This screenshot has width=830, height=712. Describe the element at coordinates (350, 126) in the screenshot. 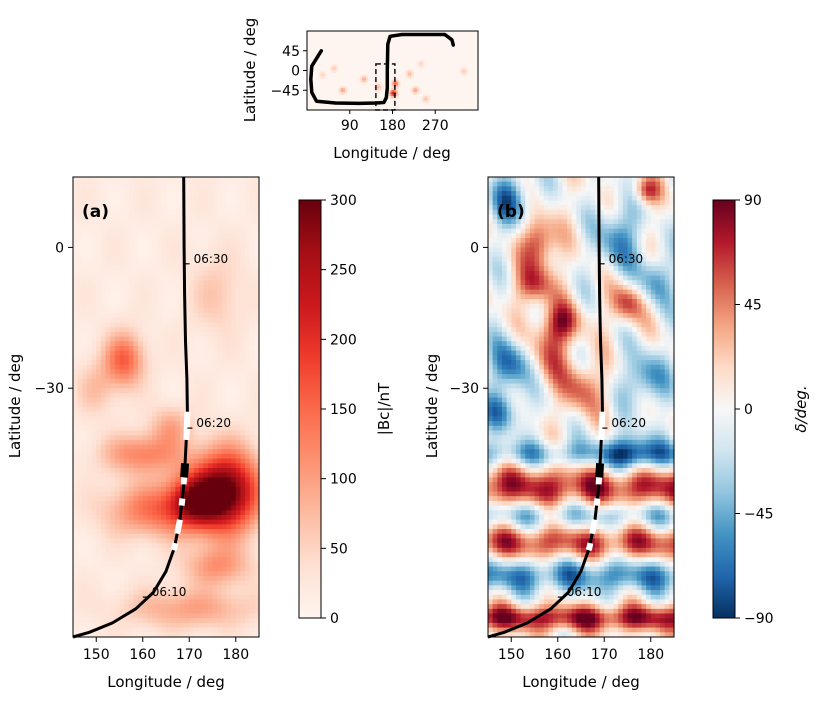

I see `inset-x-tick-label: 90` at that location.